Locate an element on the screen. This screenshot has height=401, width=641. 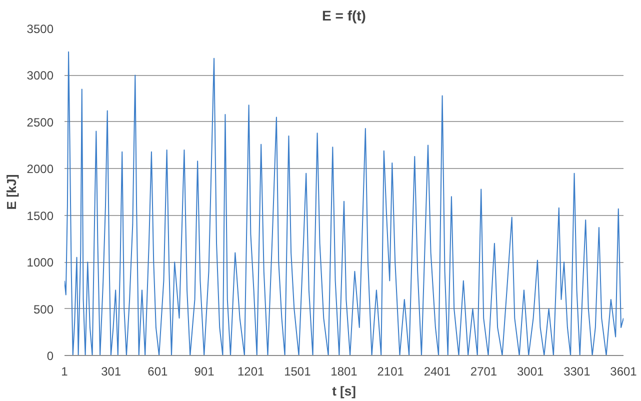
x-tick-label: 2101 is located at coordinates (390, 371).